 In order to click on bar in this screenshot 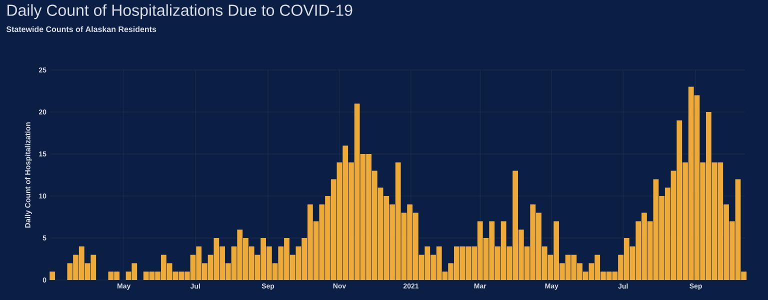, I will do `click(53, 276)`.